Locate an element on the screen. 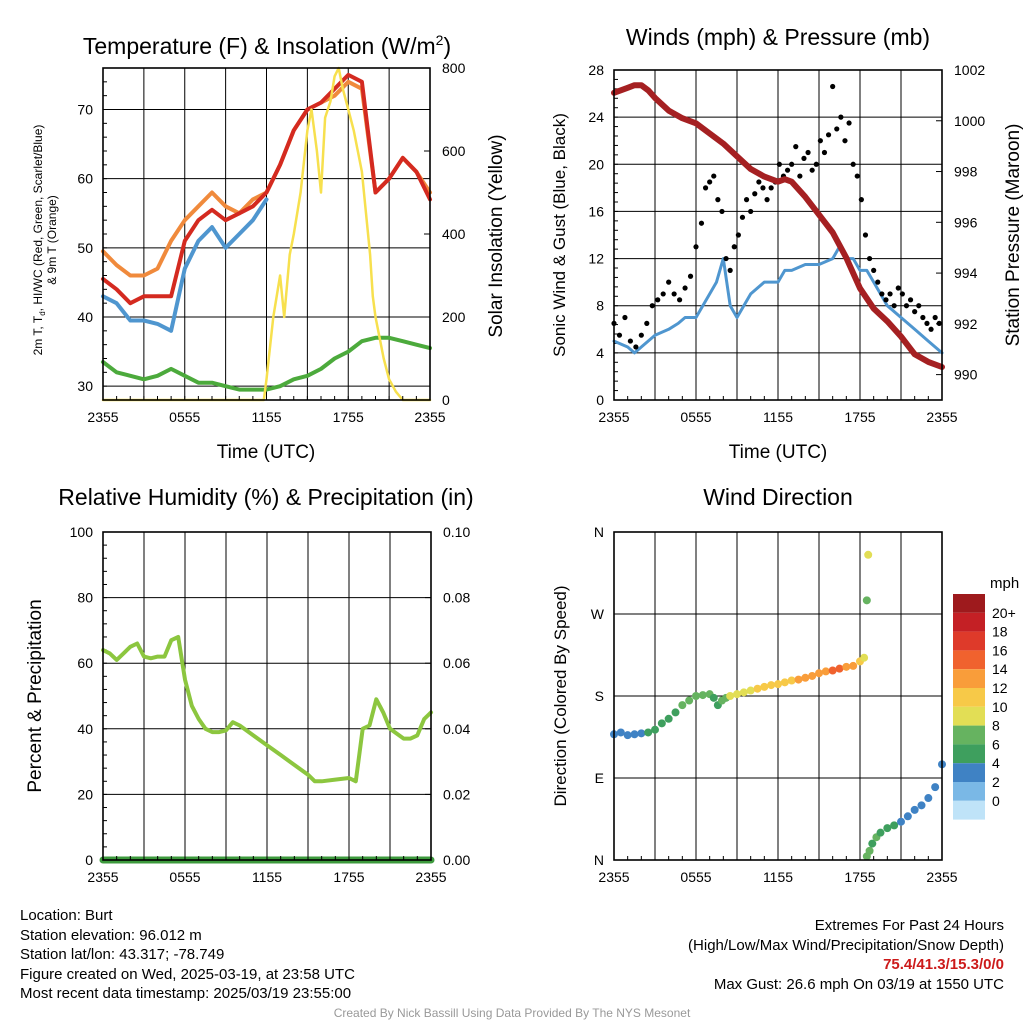 The height and width of the screenshot is (1024, 1024). y2-tick-label: 0.00 is located at coordinates (456, 860).